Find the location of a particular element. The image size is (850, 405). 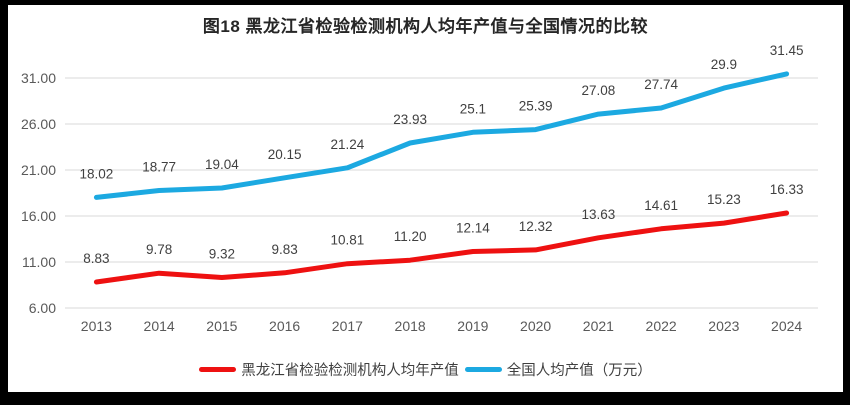

y-tick-label: 21.00 is located at coordinates (38, 170).